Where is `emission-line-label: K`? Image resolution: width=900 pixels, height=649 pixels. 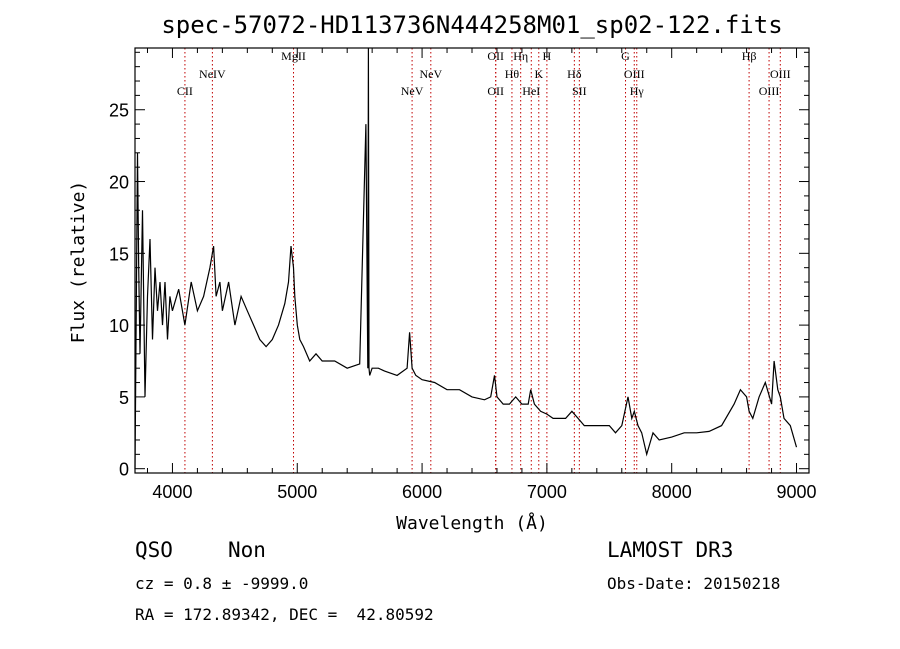
emission-line-label: K is located at coordinates (538, 74).